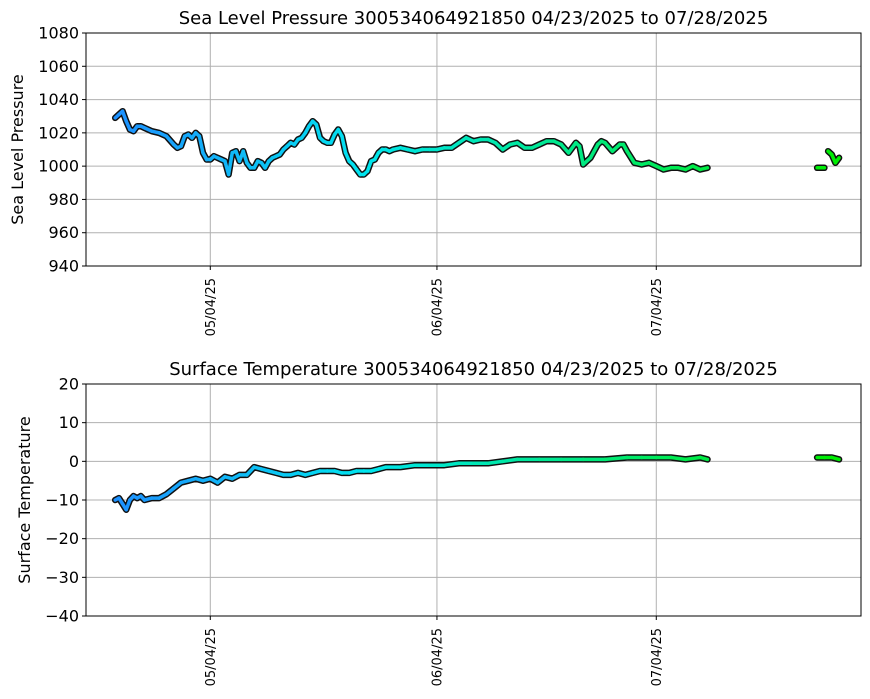  Describe the element at coordinates (58, 166) in the screenshot. I see `y-tick-label: 1000` at that location.